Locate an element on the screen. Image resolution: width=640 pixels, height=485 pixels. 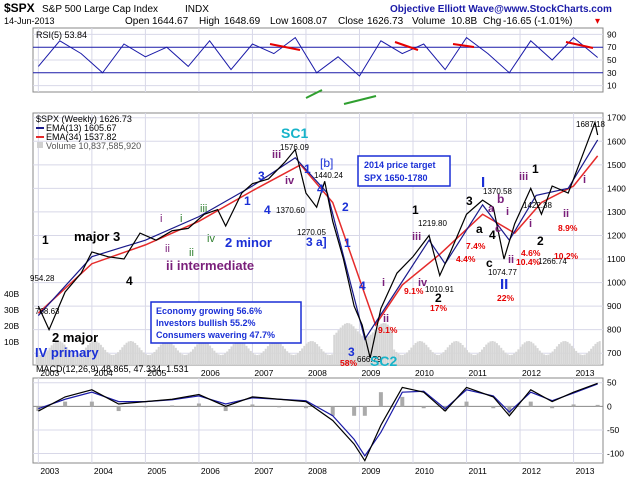
rsi-label: RSI(5) 53.84 is located at coordinates (61, 35).